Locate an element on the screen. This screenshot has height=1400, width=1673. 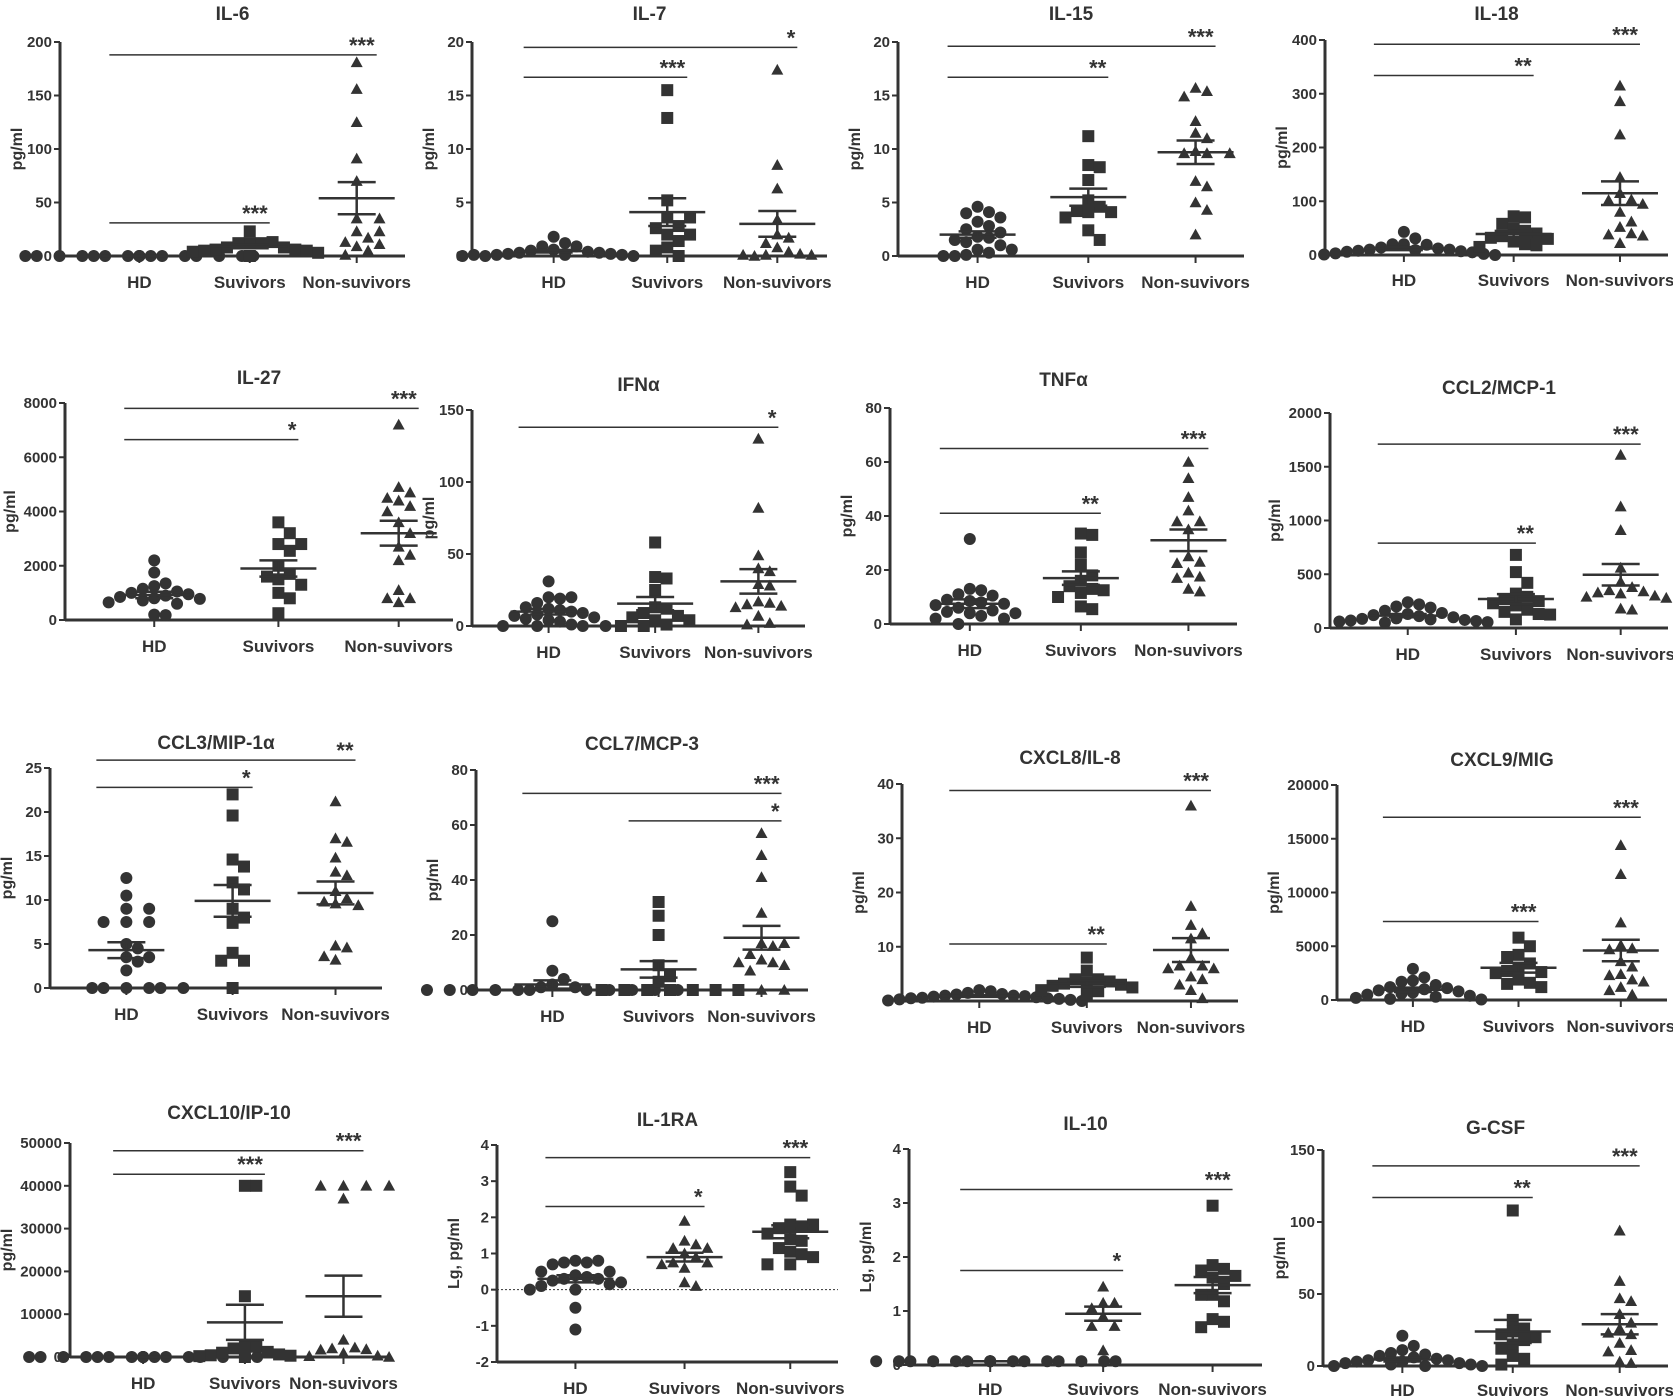
y-tick-label: 2000 is located at coordinates (40, 566).